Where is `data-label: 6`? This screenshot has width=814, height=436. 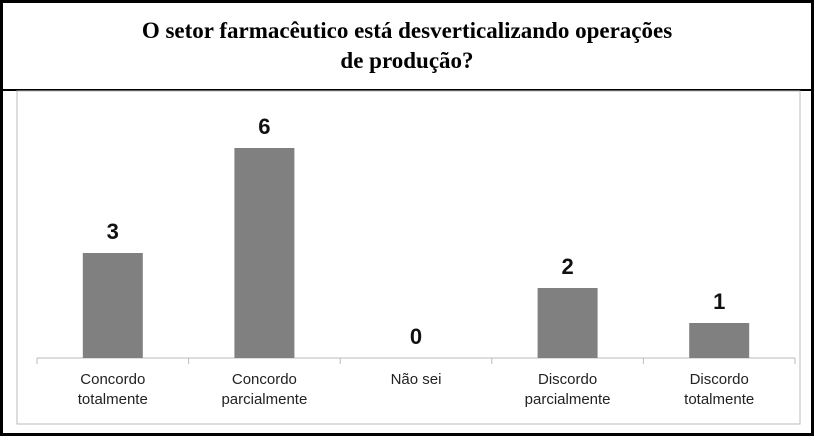 data-label: 6 is located at coordinates (264, 126).